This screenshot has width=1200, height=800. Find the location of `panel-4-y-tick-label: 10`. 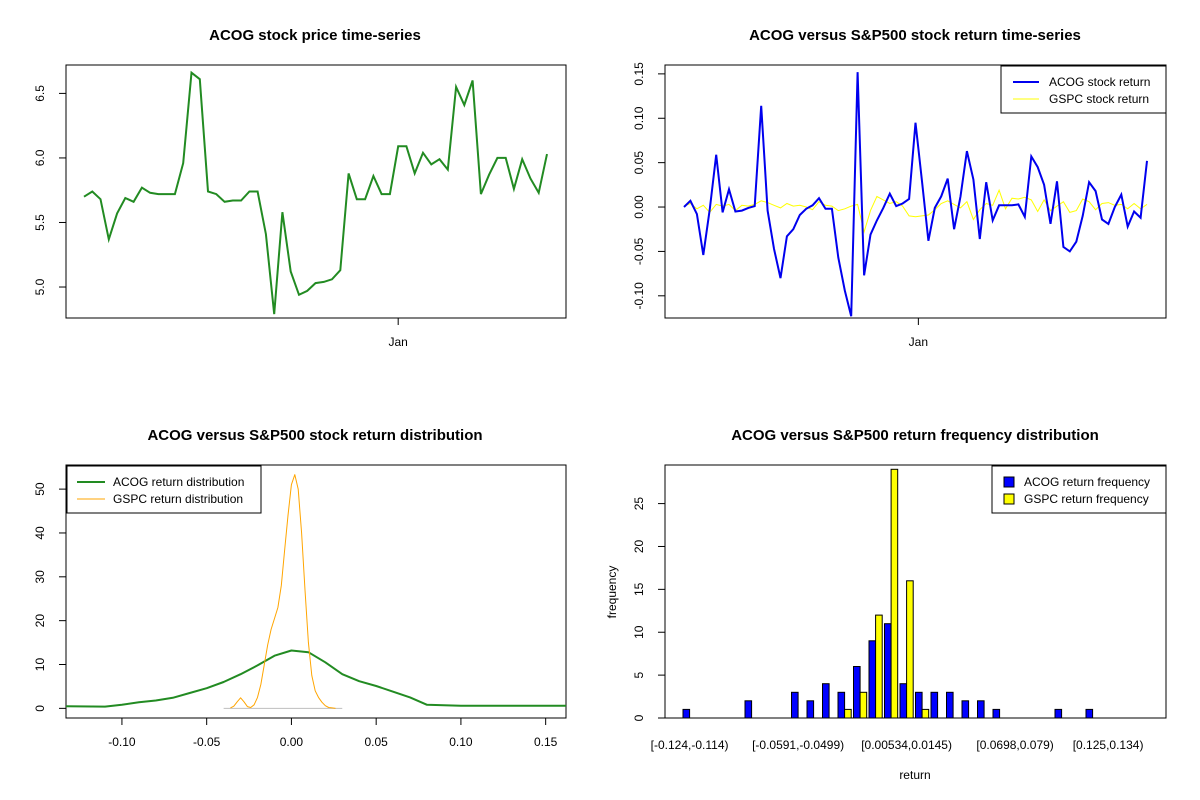

panel-4-y-tick-label: 10 is located at coordinates (639, 632).